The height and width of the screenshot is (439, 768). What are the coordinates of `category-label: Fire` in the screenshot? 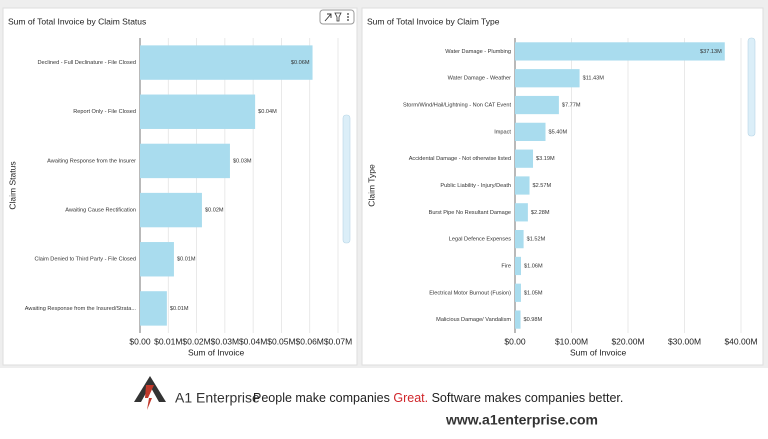 It's located at (506, 266).